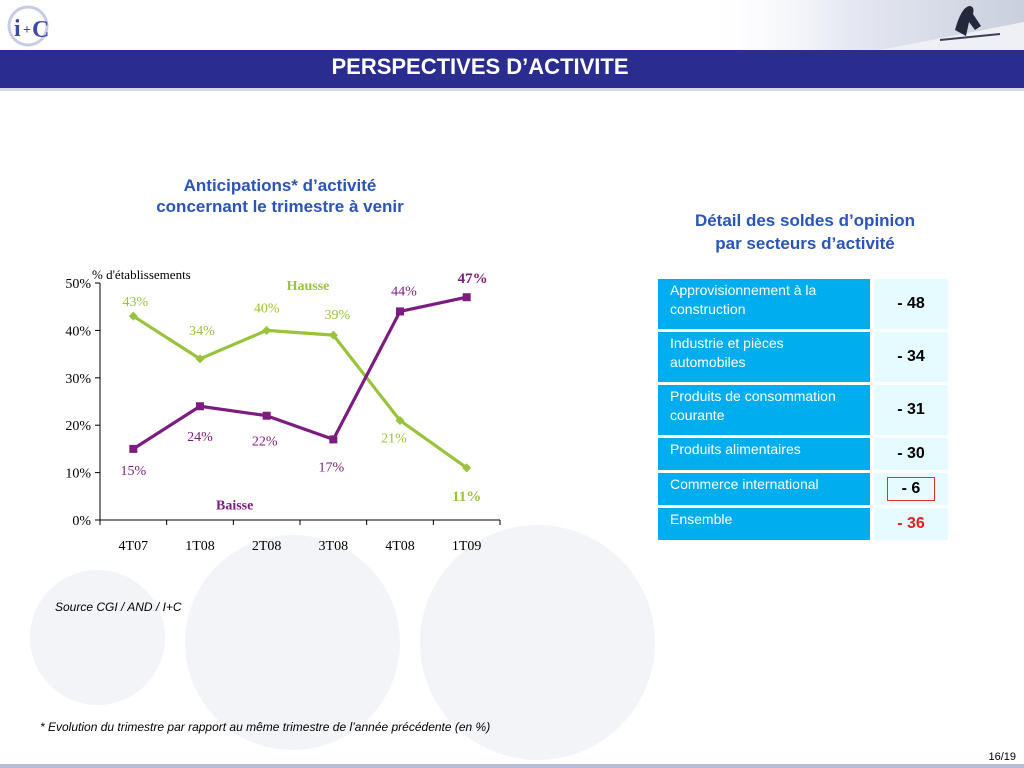 The height and width of the screenshot is (768, 1024). I want to click on sector-label: Produits alimentaires, so click(766, 454).